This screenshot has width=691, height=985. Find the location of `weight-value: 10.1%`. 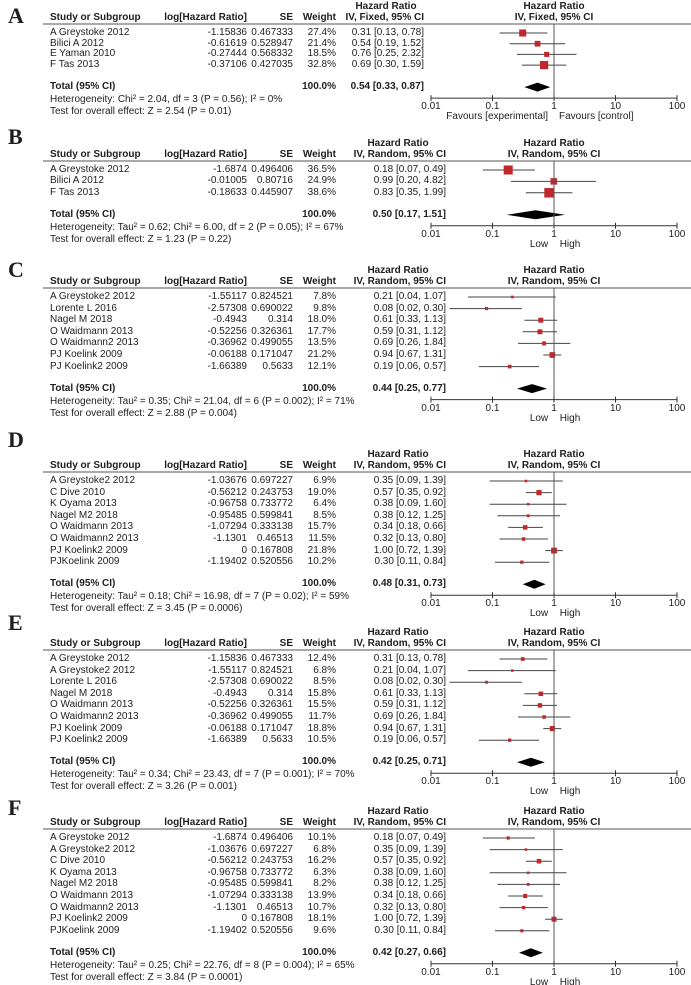

weight-value: 10.1% is located at coordinates (321, 837).